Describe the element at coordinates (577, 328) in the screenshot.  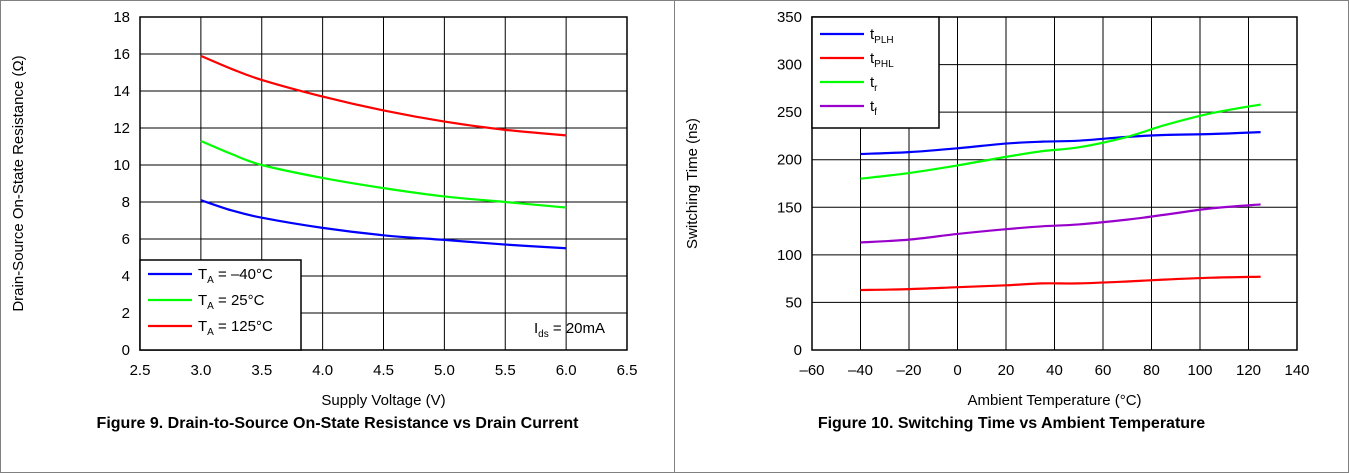
I see `figure-9-annotation-rest: = 20mA` at that location.